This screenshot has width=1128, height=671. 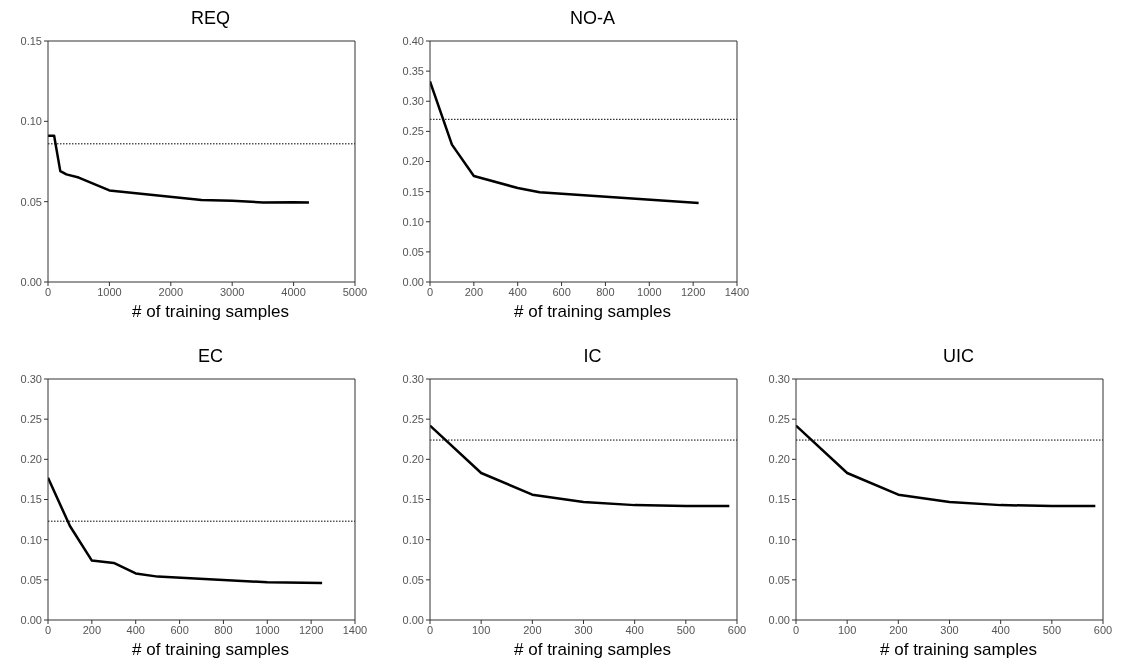 What do you see at coordinates (210, 357) in the screenshot?
I see `chart-title: EC` at bounding box center [210, 357].